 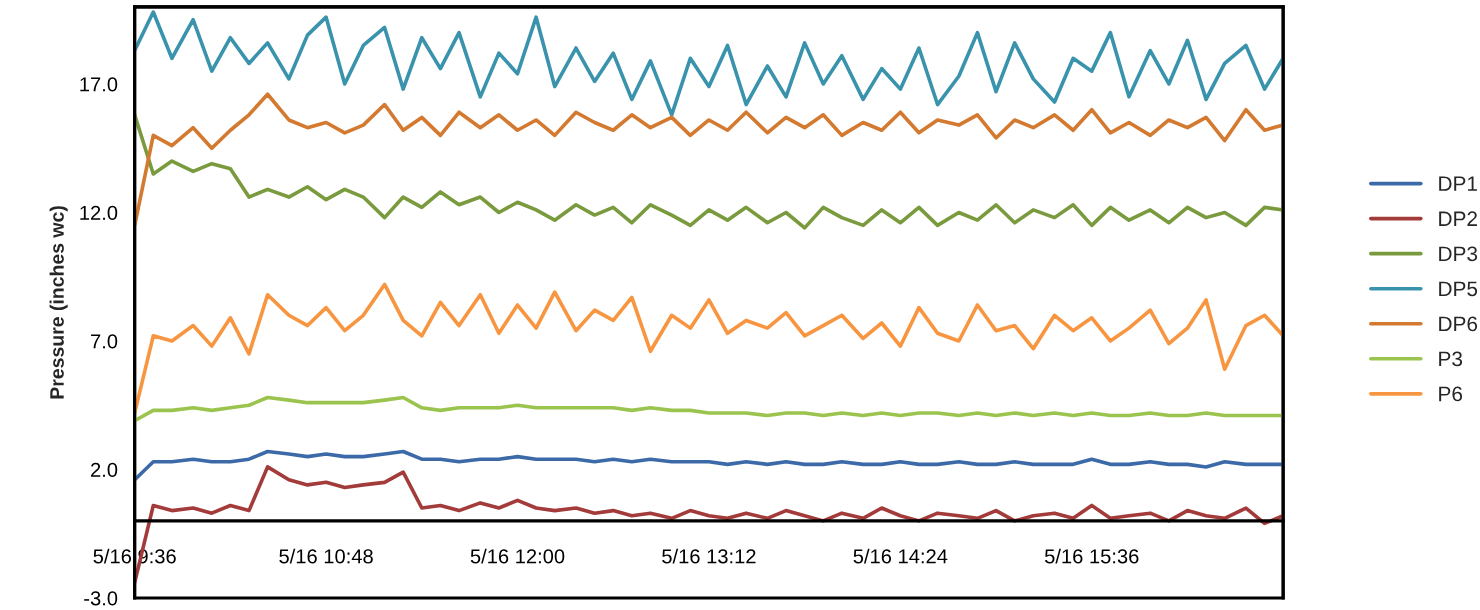 I want to click on legend-label: DP3, so click(x=1458, y=254).